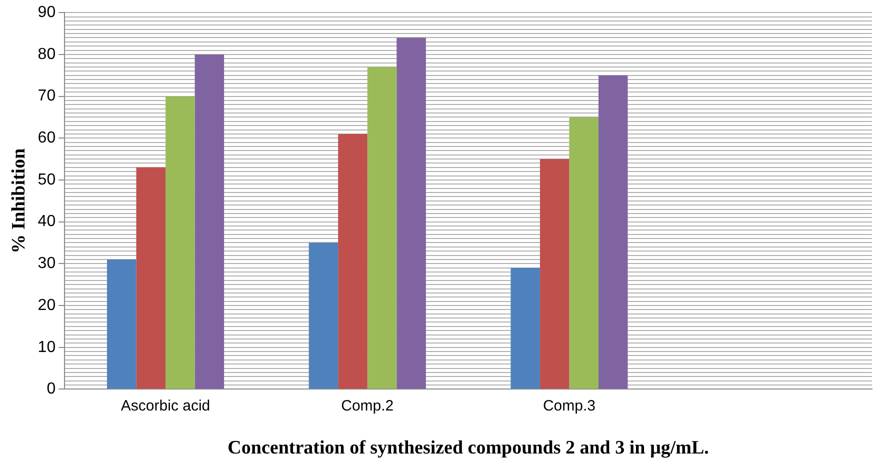  Describe the element at coordinates (569, 405) in the screenshot. I see `x-tick-label: Comp.3` at that location.